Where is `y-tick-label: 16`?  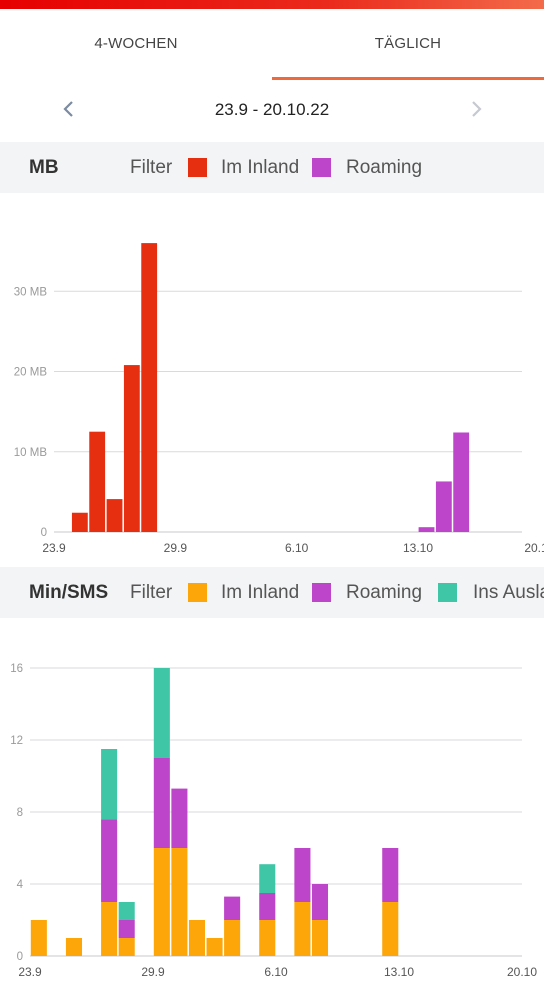 y-tick-label: 16 is located at coordinates (16, 669).